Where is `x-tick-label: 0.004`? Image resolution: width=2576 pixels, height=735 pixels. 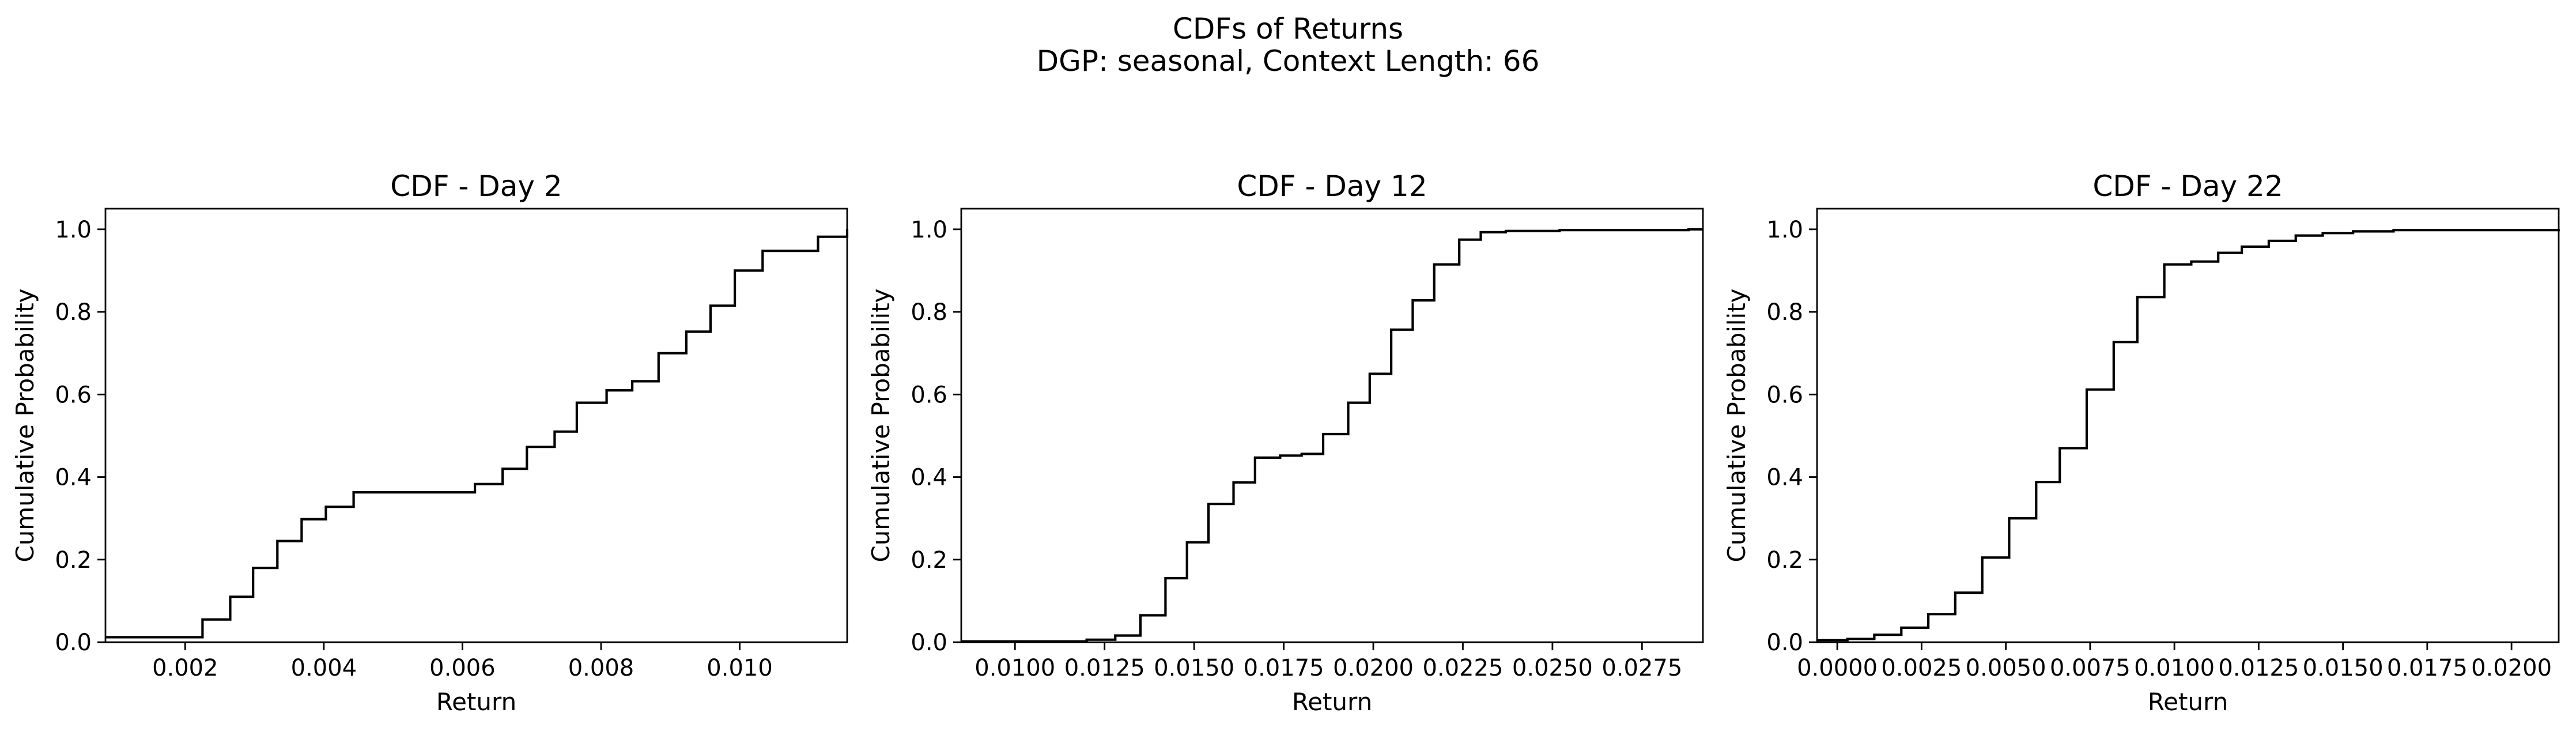 x-tick-label: 0.004 is located at coordinates (324, 668).